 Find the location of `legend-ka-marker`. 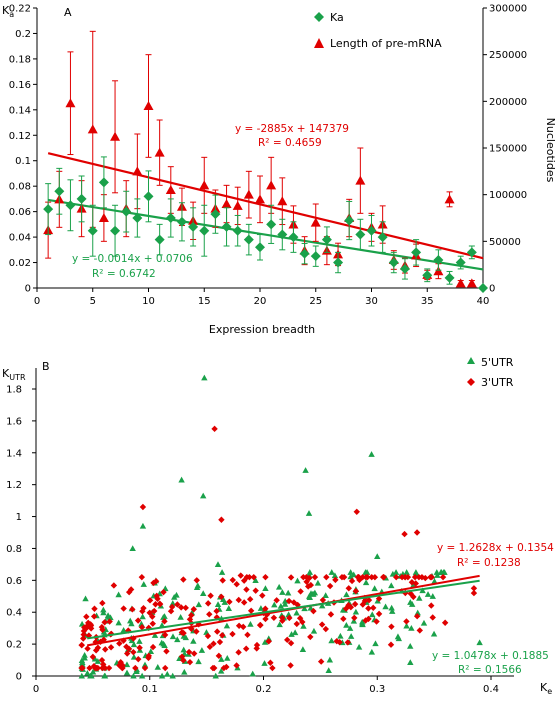

legend-ka-marker is located at coordinates (319, 17).